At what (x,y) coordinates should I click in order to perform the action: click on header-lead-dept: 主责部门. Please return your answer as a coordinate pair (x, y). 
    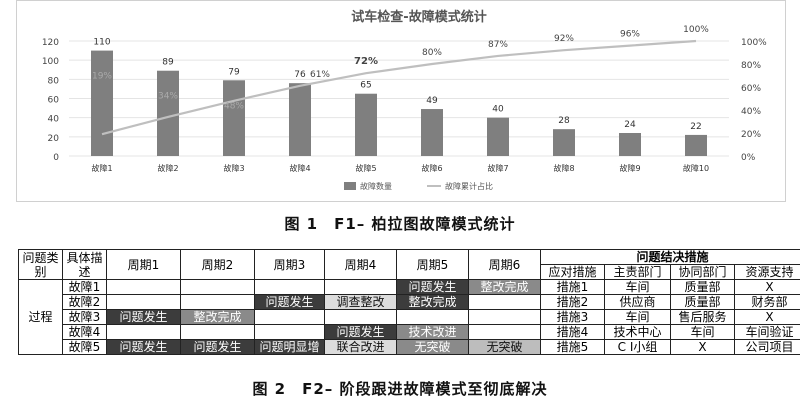
    Looking at the image, I should click on (637, 272).